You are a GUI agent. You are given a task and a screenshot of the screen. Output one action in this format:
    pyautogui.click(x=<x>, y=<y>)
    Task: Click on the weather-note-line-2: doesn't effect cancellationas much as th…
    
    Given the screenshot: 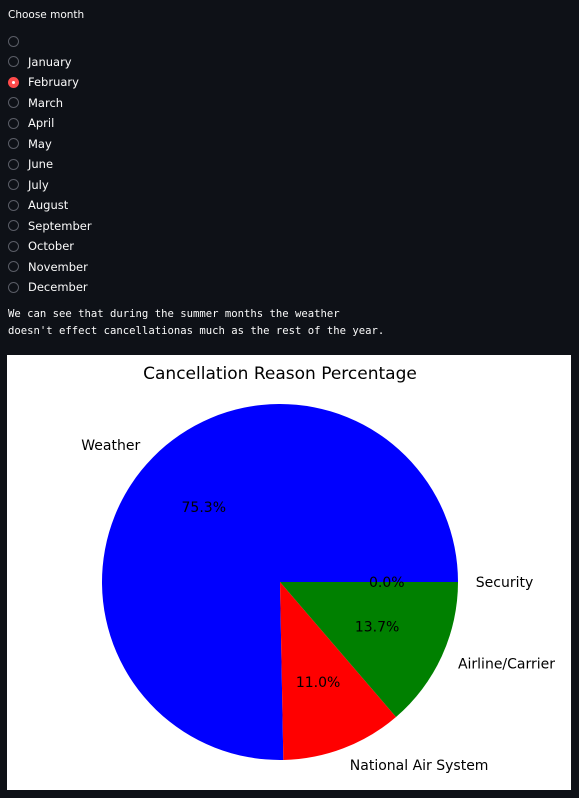 What is the action you would take?
    pyautogui.click(x=196, y=330)
    